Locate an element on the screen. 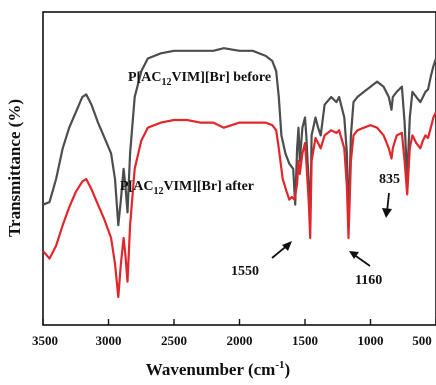  x-tick-label: 3500 is located at coordinates (45, 340).